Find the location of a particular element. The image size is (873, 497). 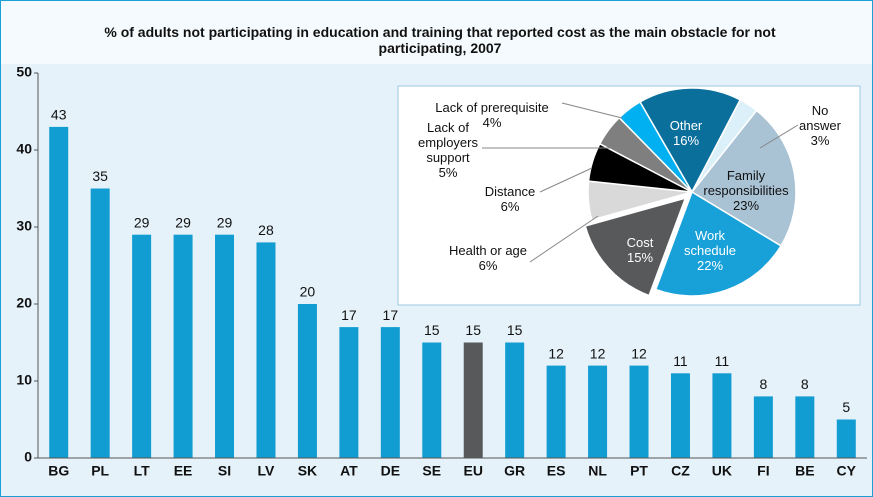

pie-label-value: 15% is located at coordinates (640, 257).